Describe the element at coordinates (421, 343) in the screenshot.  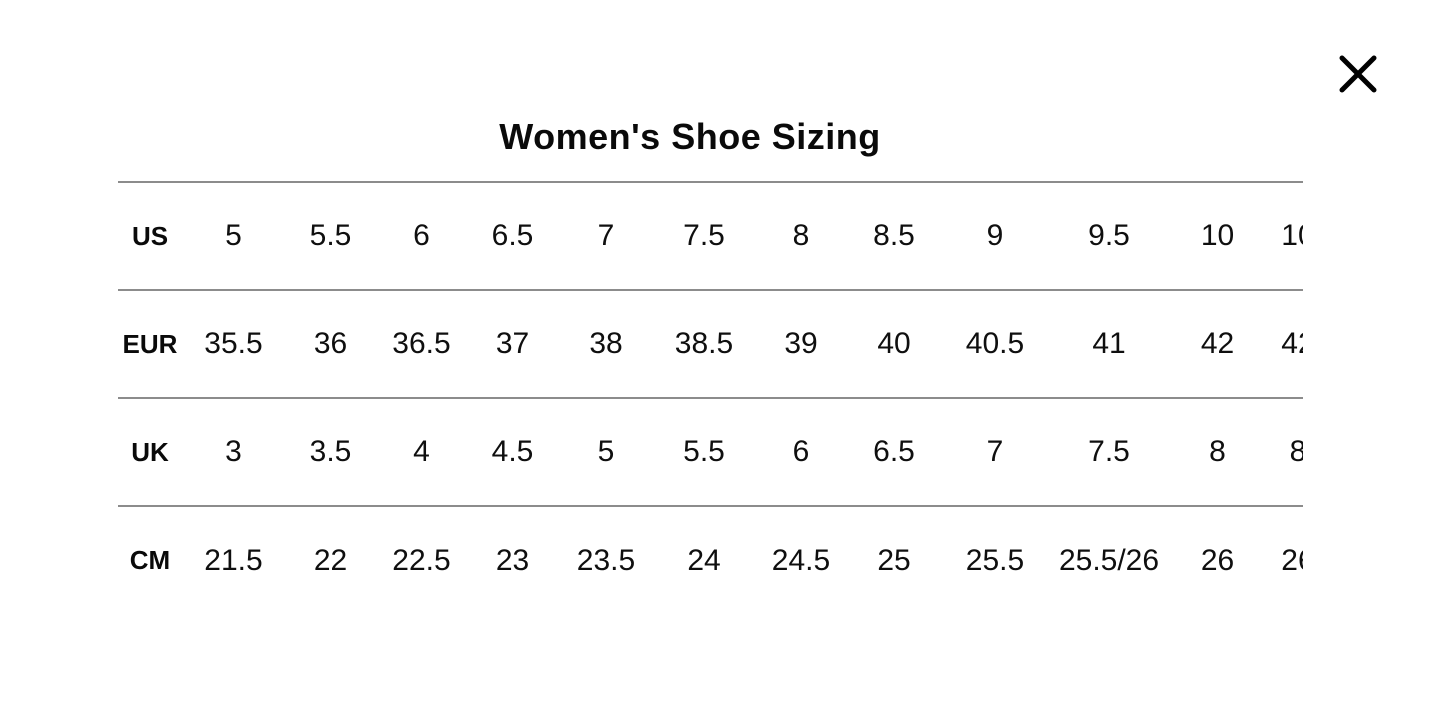
I see `size-cell: 36.5` at that location.